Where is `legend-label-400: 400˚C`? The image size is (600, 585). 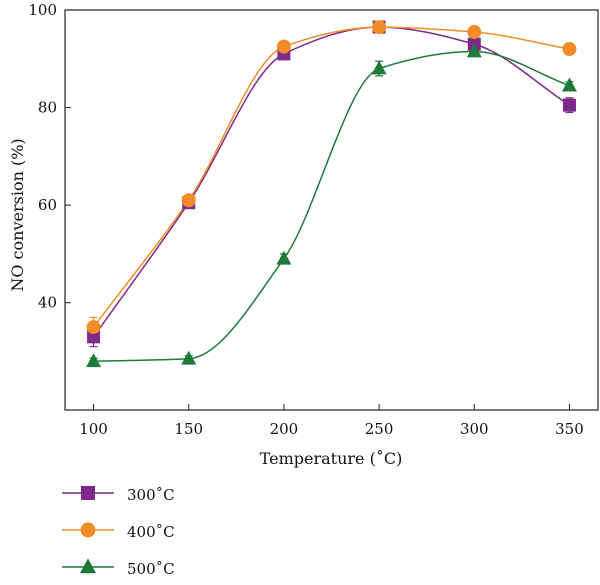
legend-label-400: 400˚C is located at coordinates (151, 532).